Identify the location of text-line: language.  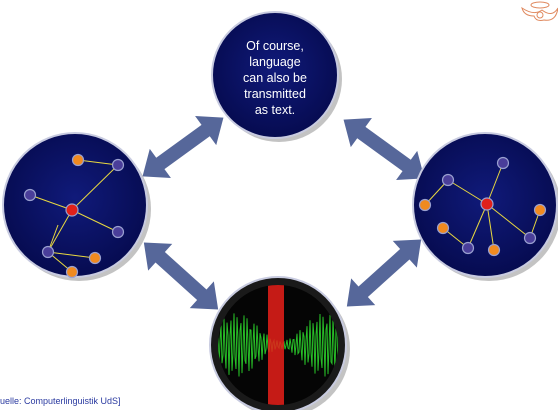
(274, 62).